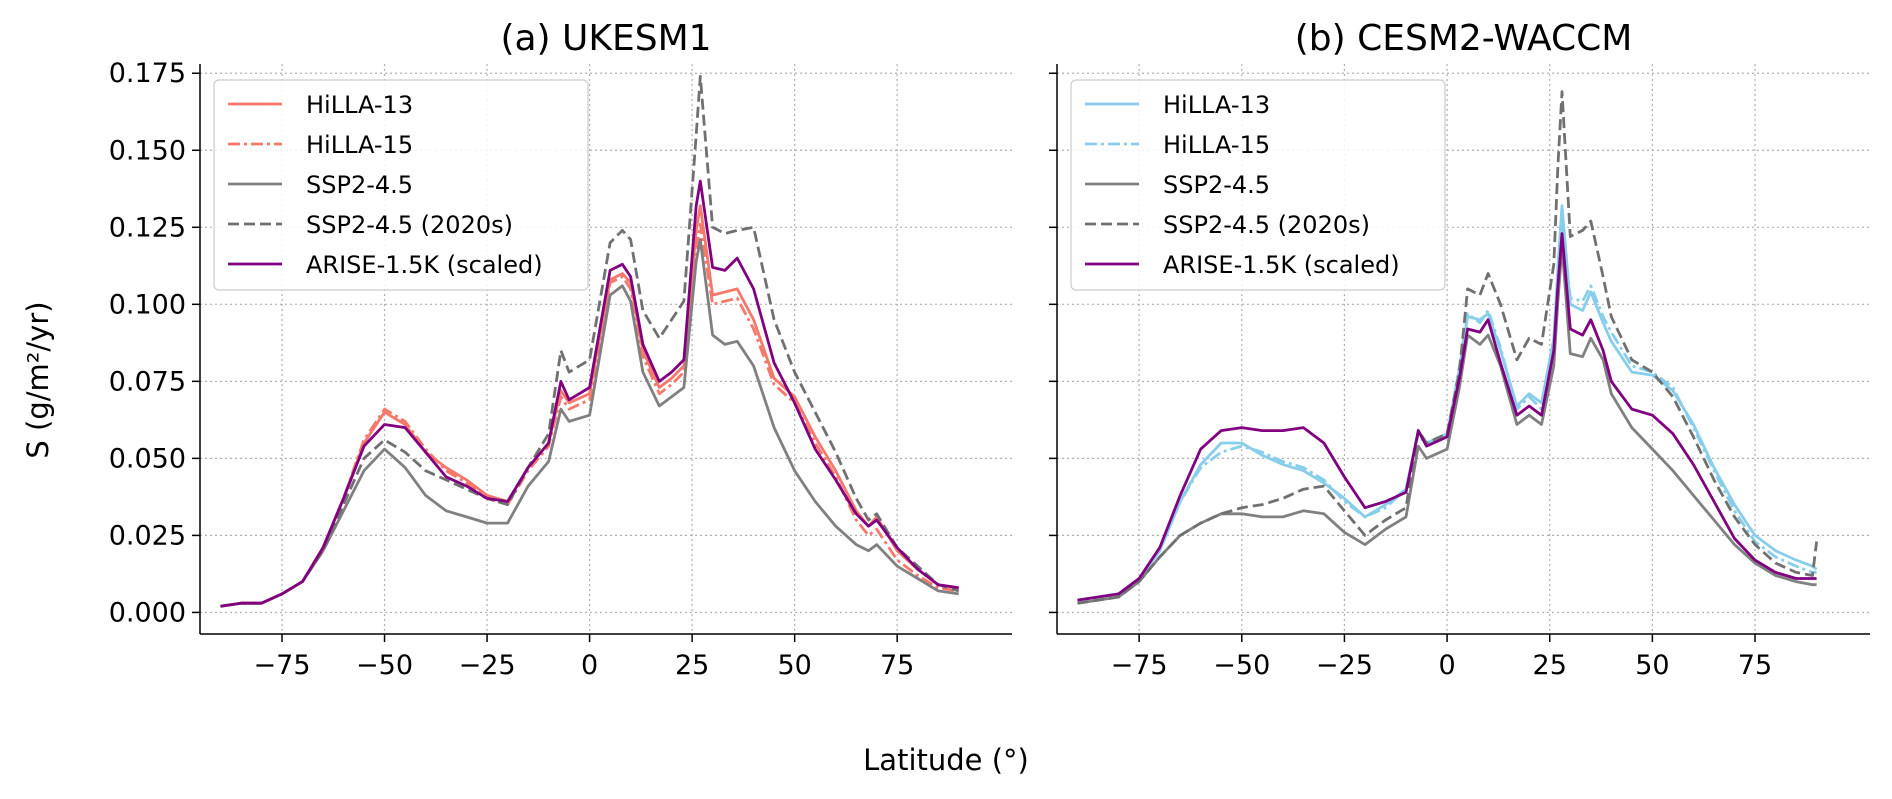 The image size is (1892, 799). I want to click on y-tick-label: 0.150, so click(147, 150).